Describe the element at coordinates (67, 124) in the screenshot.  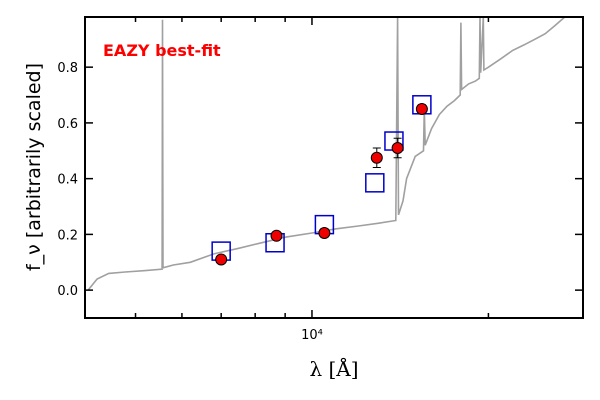
I see `y-tick-label-3: 0.6` at that location.